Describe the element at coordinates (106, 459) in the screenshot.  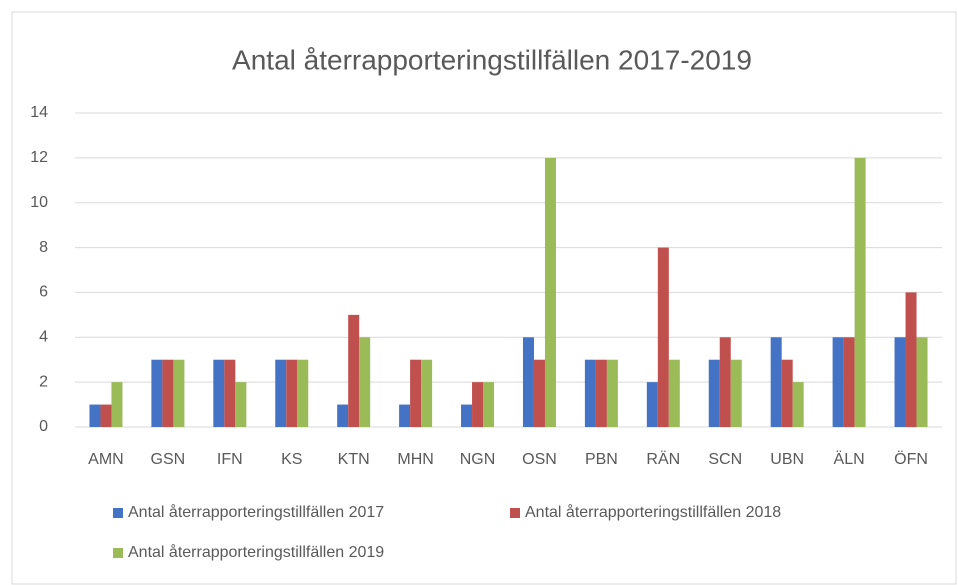
I see `x-tick-label: AMN` at that location.